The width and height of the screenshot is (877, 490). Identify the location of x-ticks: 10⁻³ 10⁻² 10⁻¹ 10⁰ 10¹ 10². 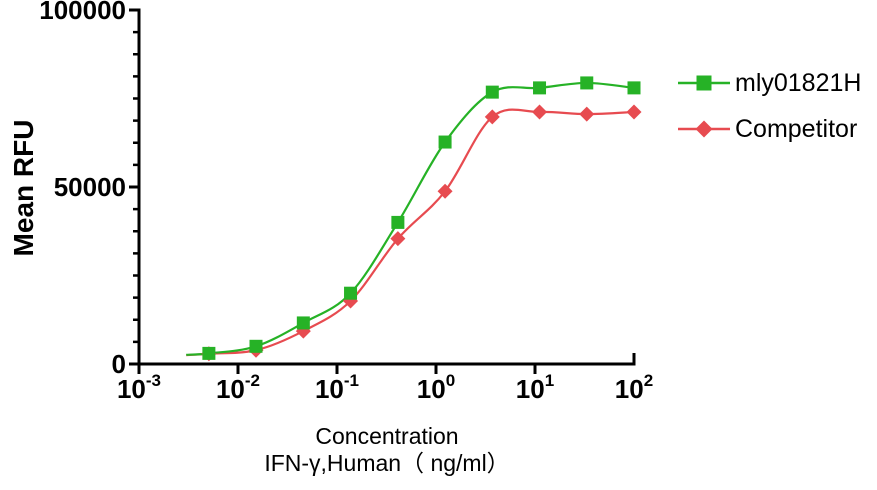
(385, 384).